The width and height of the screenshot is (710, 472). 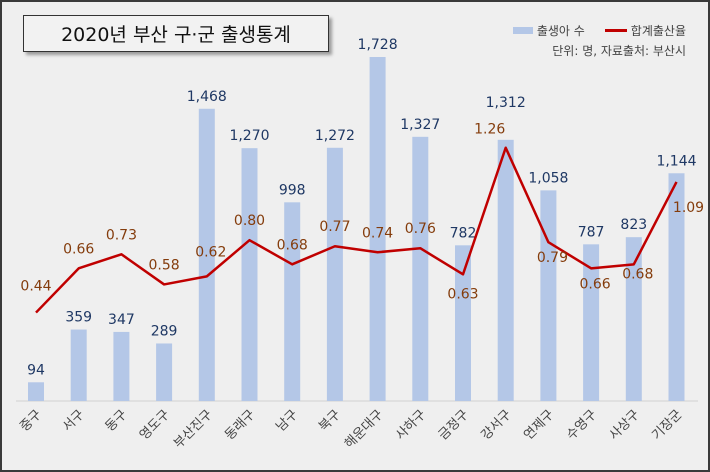 I want to click on bar-value-label: 823, so click(x=633, y=225).